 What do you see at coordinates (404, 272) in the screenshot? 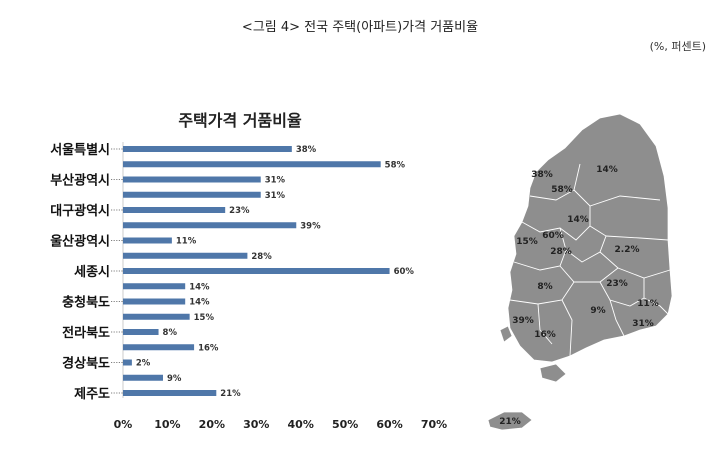
I see `bar-value-label: 60%` at bounding box center [404, 272].